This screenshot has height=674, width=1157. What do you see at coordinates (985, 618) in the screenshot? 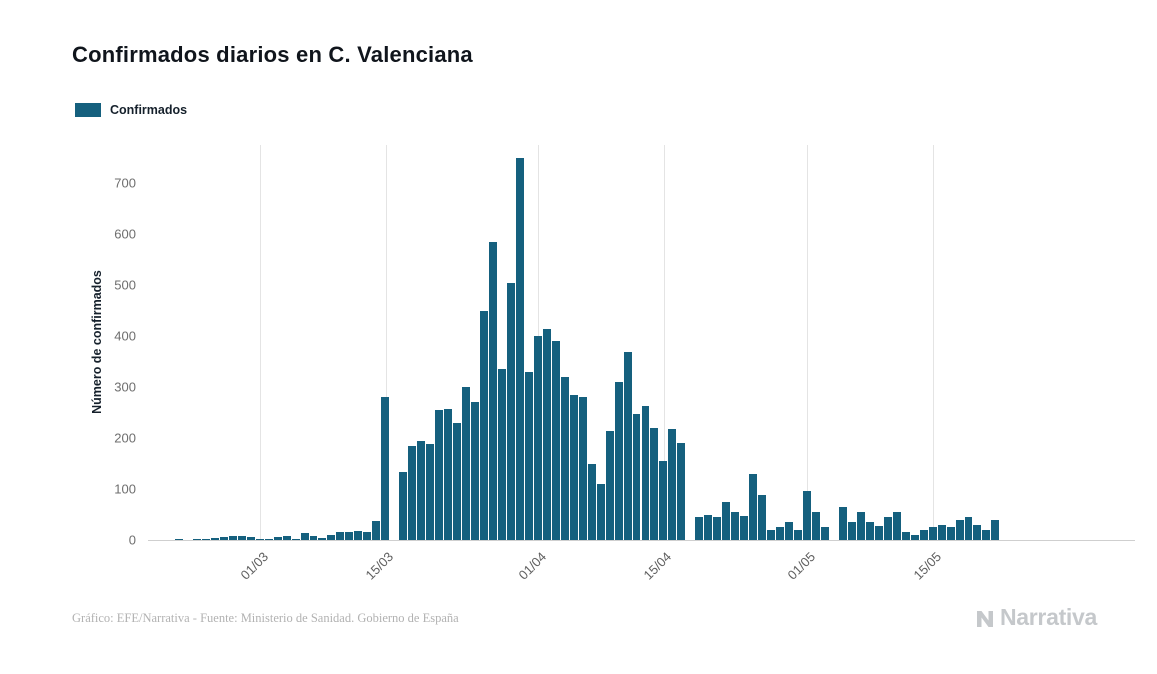
I see `narrativa-logo-icon` at bounding box center [985, 618].